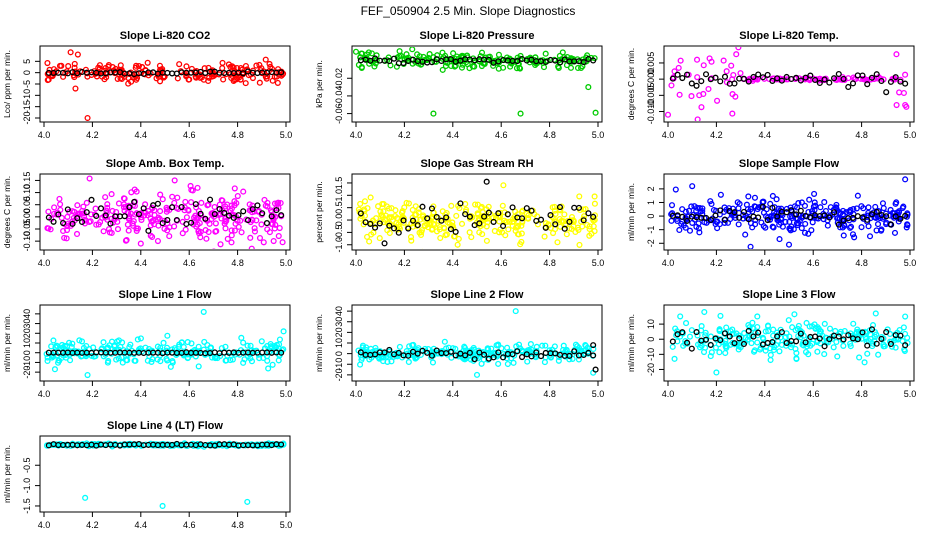  I want to click on y-tick-label: -0.05, so click(27, 229).